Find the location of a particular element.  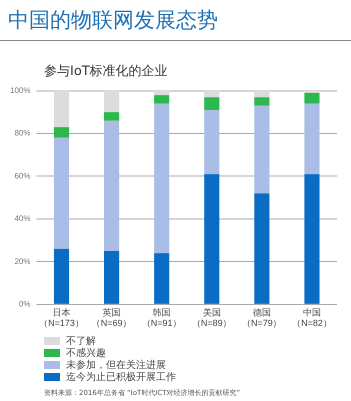

x-tick-label: 中国（N=82） is located at coordinates (312, 317).